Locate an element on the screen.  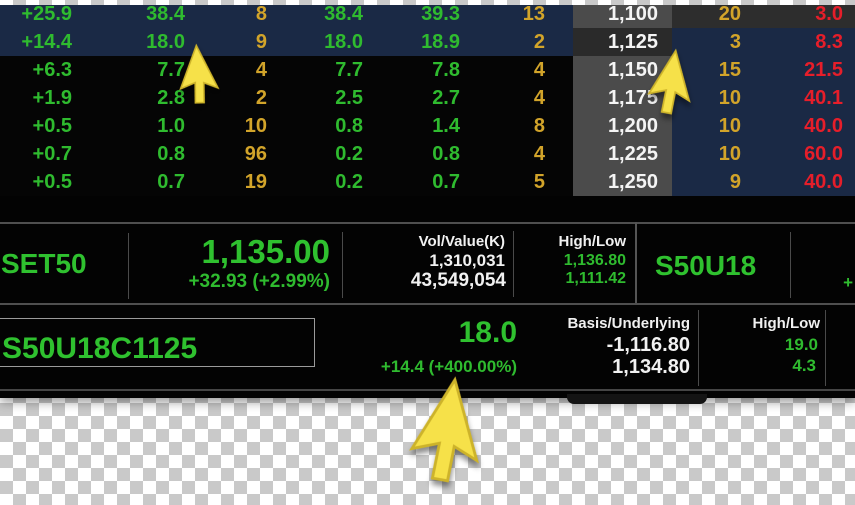
option-chain-row: +0.5 0.7 19 0.2 0.7 5 1,250 9 40.0 is located at coordinates (427, 182).